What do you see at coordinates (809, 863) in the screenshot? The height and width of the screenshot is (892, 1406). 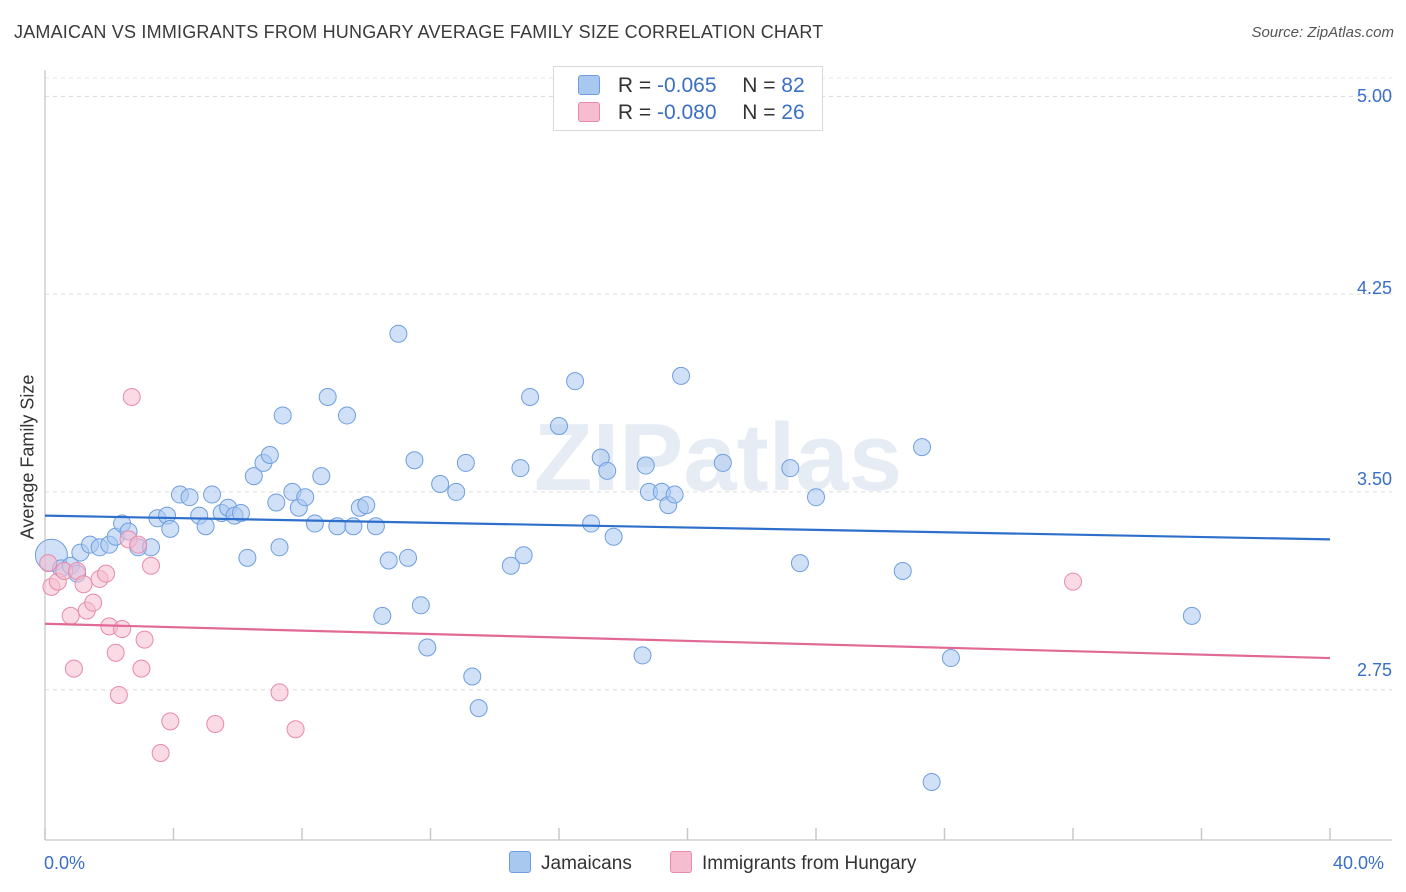 I see `legend-label: Immigrants from Hungary` at bounding box center [809, 863].